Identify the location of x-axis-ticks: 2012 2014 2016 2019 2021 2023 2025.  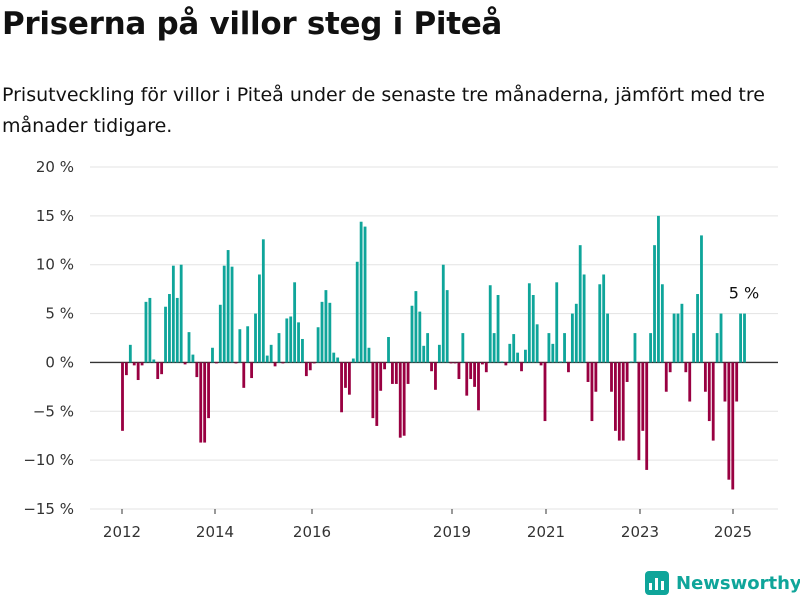
(427, 525).